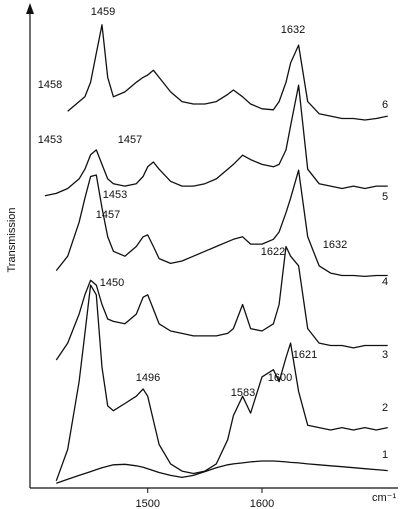 The width and height of the screenshot is (404, 509). Describe the element at coordinates (384, 498) in the screenshot. I see `x-axis-label: cm⁻¹` at that location.